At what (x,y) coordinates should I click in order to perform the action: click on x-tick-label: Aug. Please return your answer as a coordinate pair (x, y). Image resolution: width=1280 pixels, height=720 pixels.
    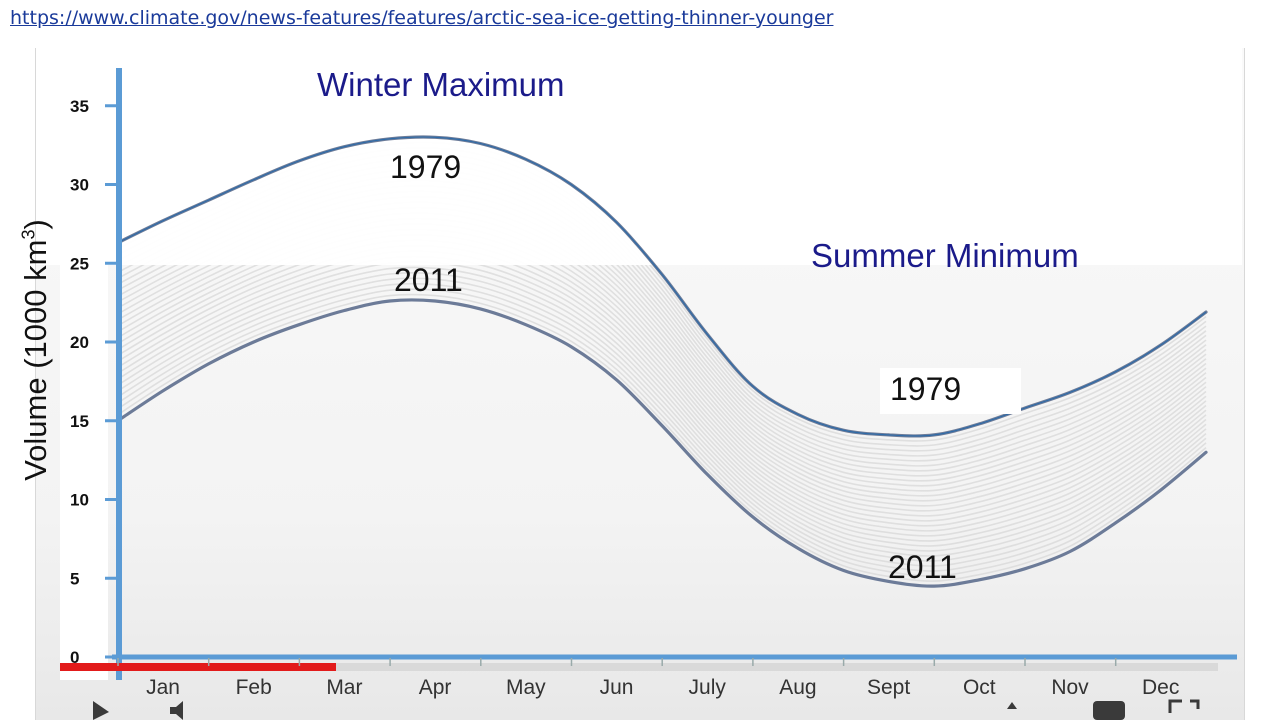
    Looking at the image, I should click on (797, 687).